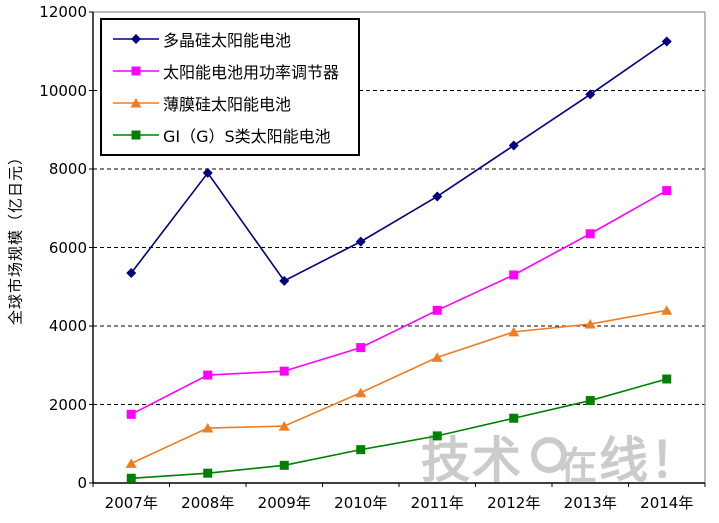  I want to click on watermark-text-prefix: 技术, so click(472, 460).